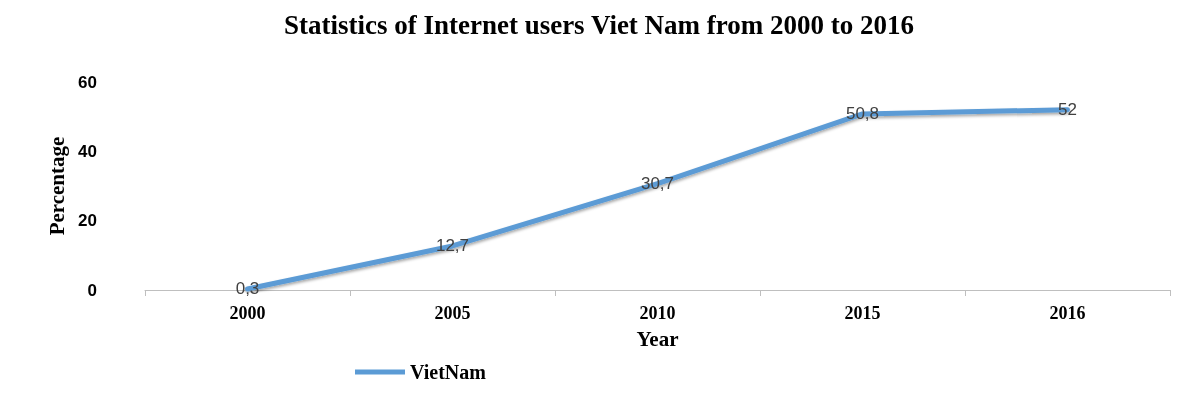  I want to click on y-tick-label: 40, so click(87, 151).